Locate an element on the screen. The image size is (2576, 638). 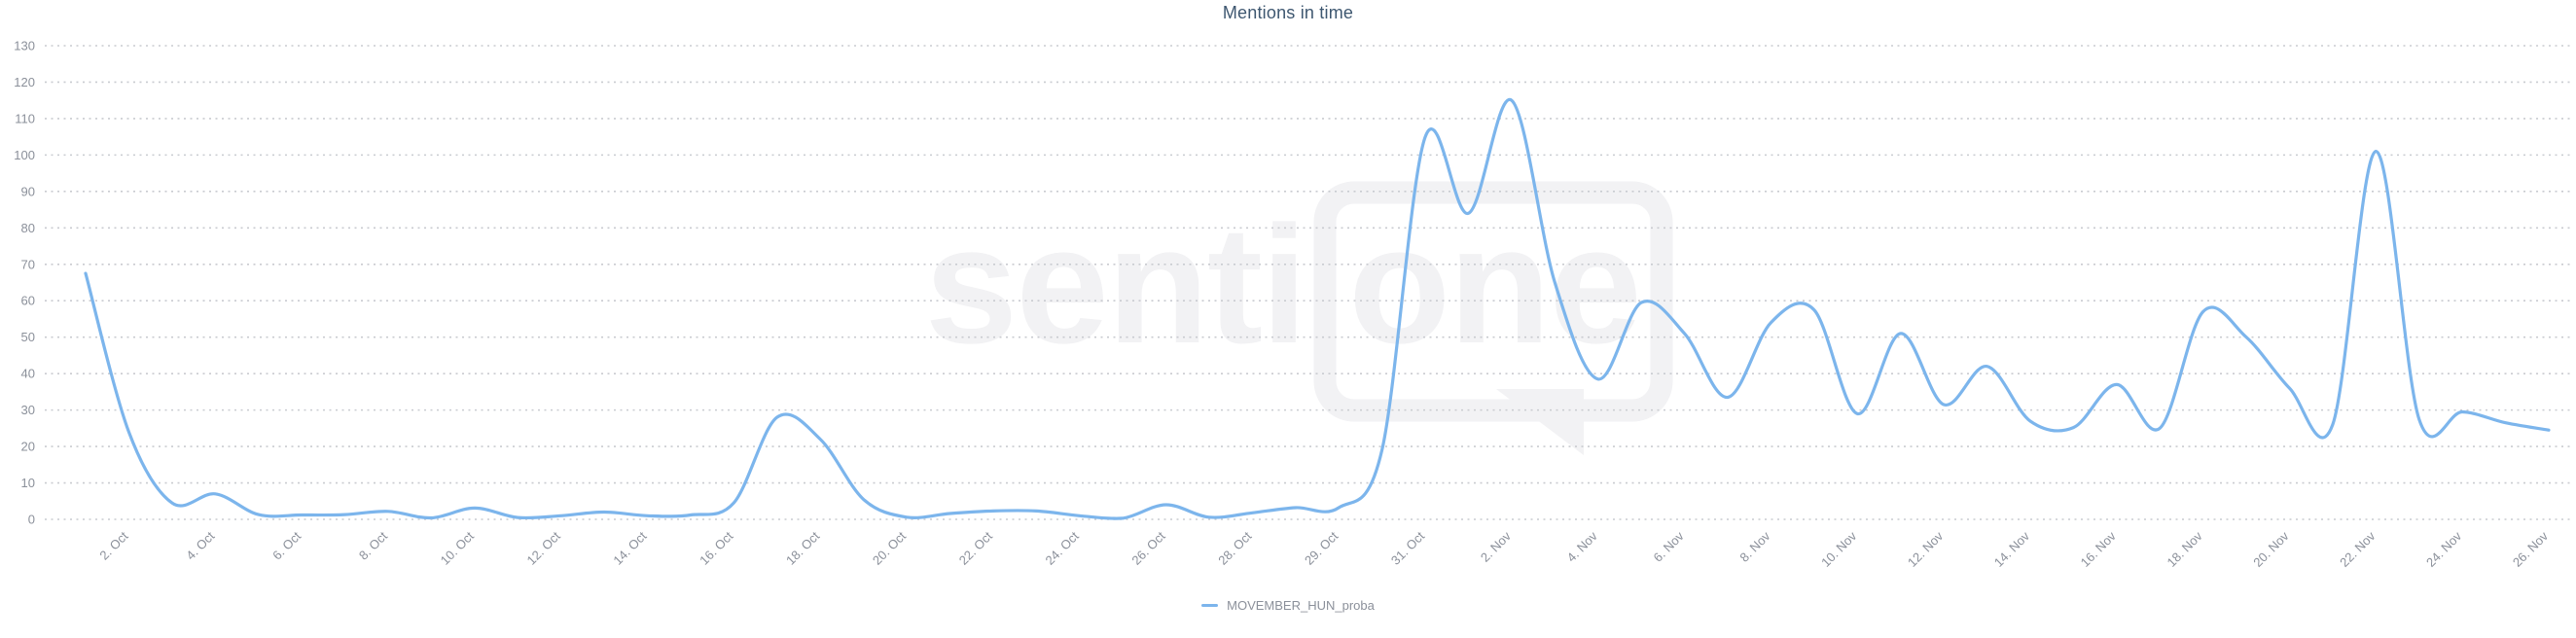
x-axis-label: 31. Oct is located at coordinates (1408, 548).